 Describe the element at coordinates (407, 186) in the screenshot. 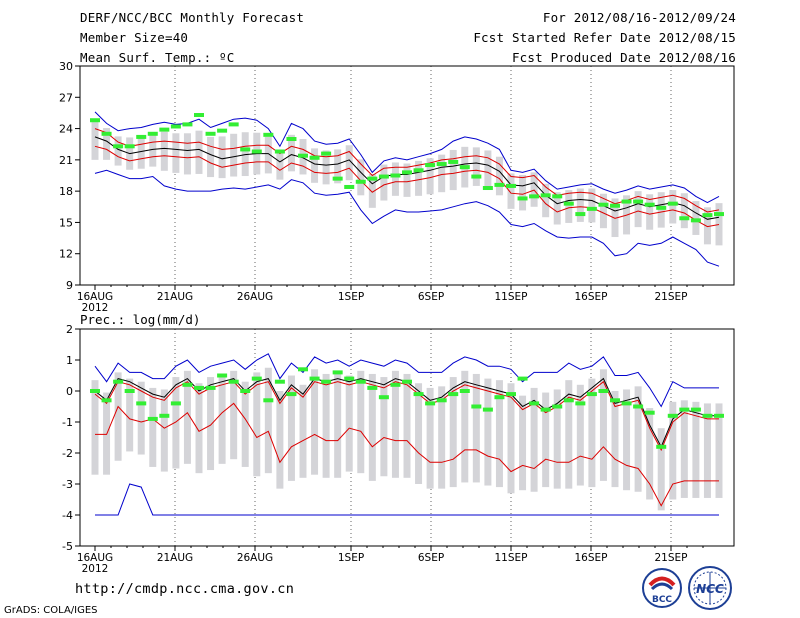

I see `temp-lower-spread-line` at that location.